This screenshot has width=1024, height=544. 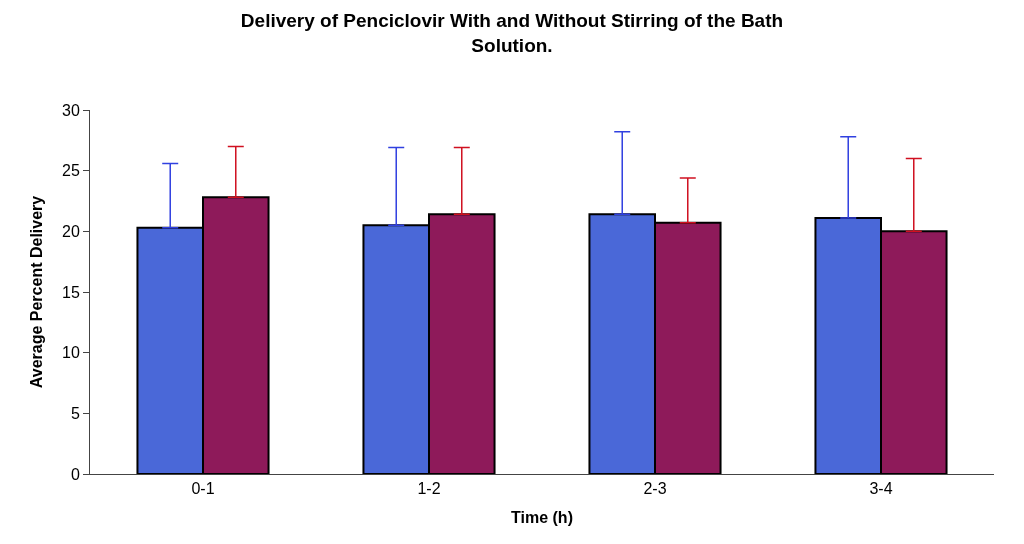 What do you see at coordinates (71, 110) in the screenshot?
I see `y-tick-label: 30` at bounding box center [71, 110].